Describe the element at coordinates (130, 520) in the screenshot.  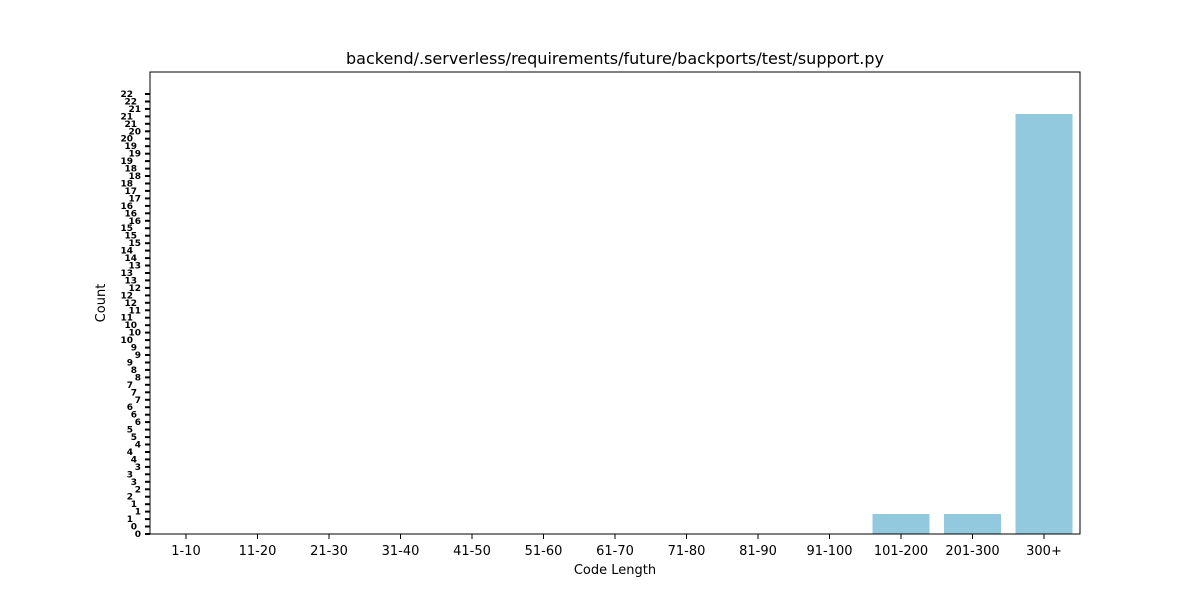
I see `y-tick-label: 1` at that location.